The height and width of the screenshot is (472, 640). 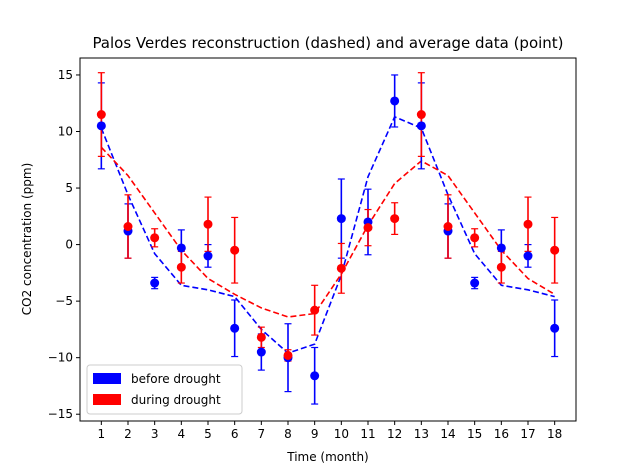 What do you see at coordinates (367, 434) in the screenshot?
I see `x-tick-label: 11` at bounding box center [367, 434].